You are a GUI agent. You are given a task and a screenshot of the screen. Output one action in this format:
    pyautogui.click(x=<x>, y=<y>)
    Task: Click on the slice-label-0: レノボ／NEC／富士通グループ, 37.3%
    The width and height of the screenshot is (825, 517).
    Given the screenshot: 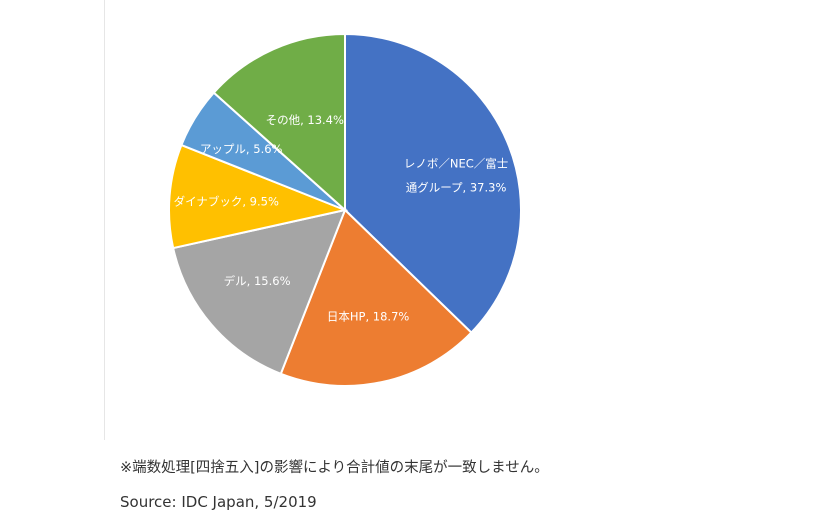 What is the action you would take?
    pyautogui.click(x=456, y=176)
    